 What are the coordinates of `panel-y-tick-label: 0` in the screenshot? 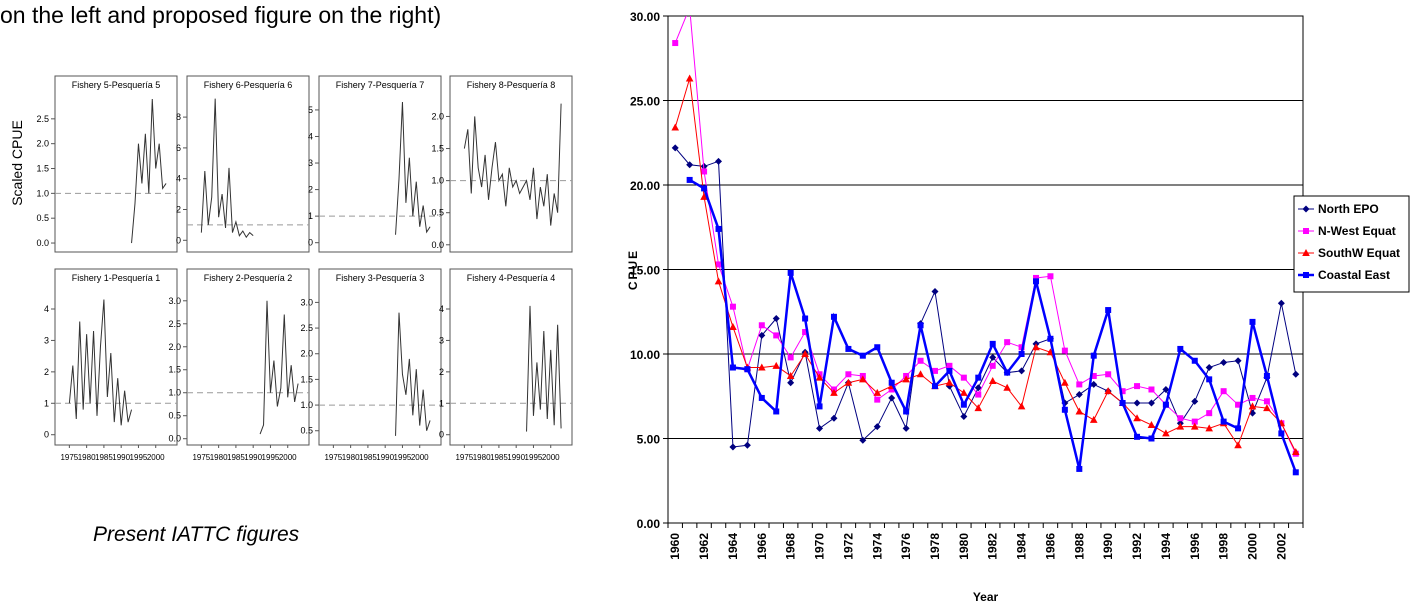 It's located at (310, 243).